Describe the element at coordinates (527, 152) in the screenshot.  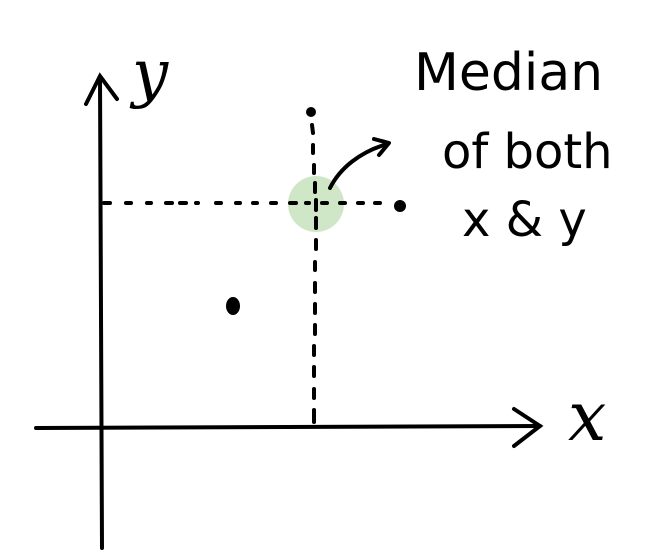
I see `annotation-line-2: of both` at that location.